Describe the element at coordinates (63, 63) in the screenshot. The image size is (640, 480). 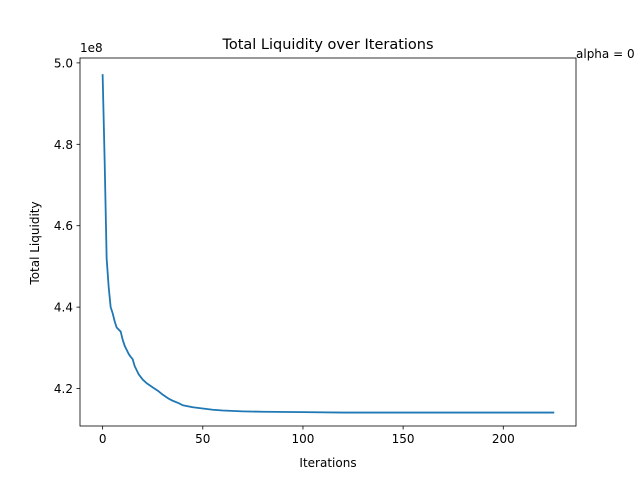
I see `y-tick-label: 5.0` at that location.